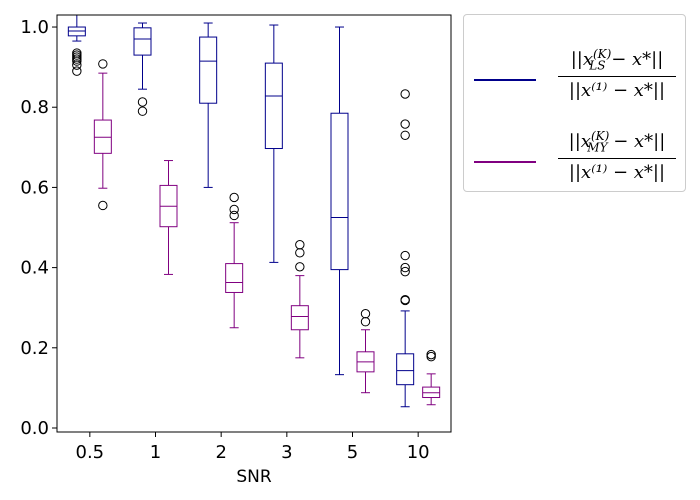 This screenshot has height=500, width=700. What do you see at coordinates (220, 452) in the screenshot?
I see `x-tick-label: 2` at bounding box center [220, 452].